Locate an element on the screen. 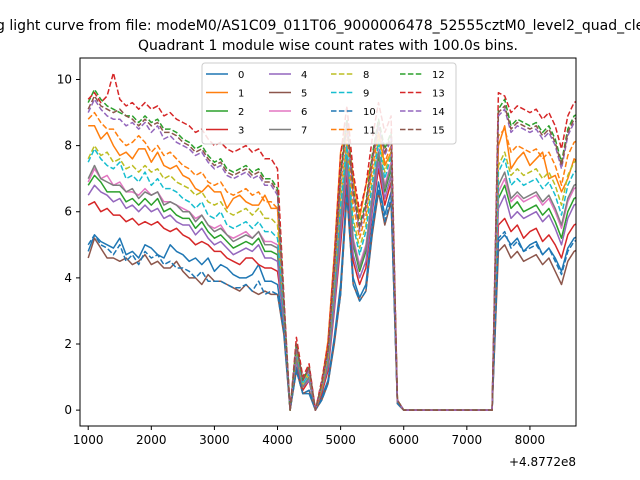  legend-label-12: 12 is located at coordinates (438, 75).